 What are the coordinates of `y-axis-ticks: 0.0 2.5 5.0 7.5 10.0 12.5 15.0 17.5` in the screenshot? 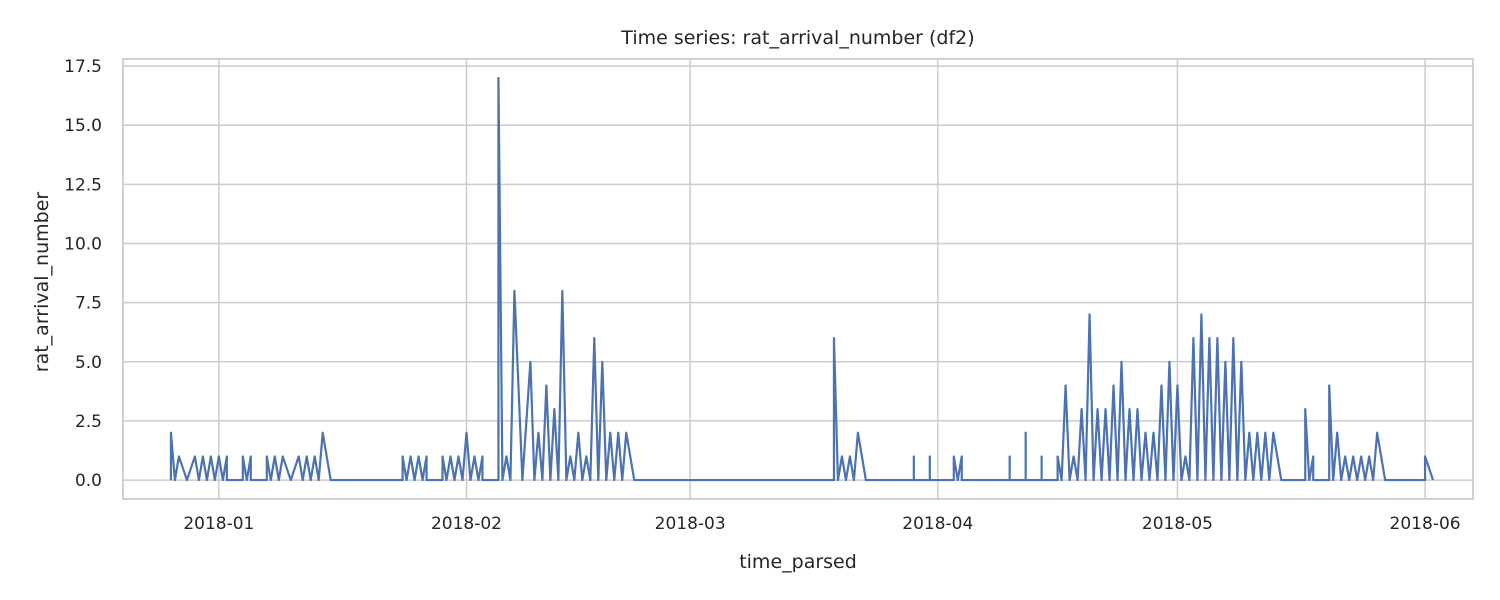 It's located at (83, 274).